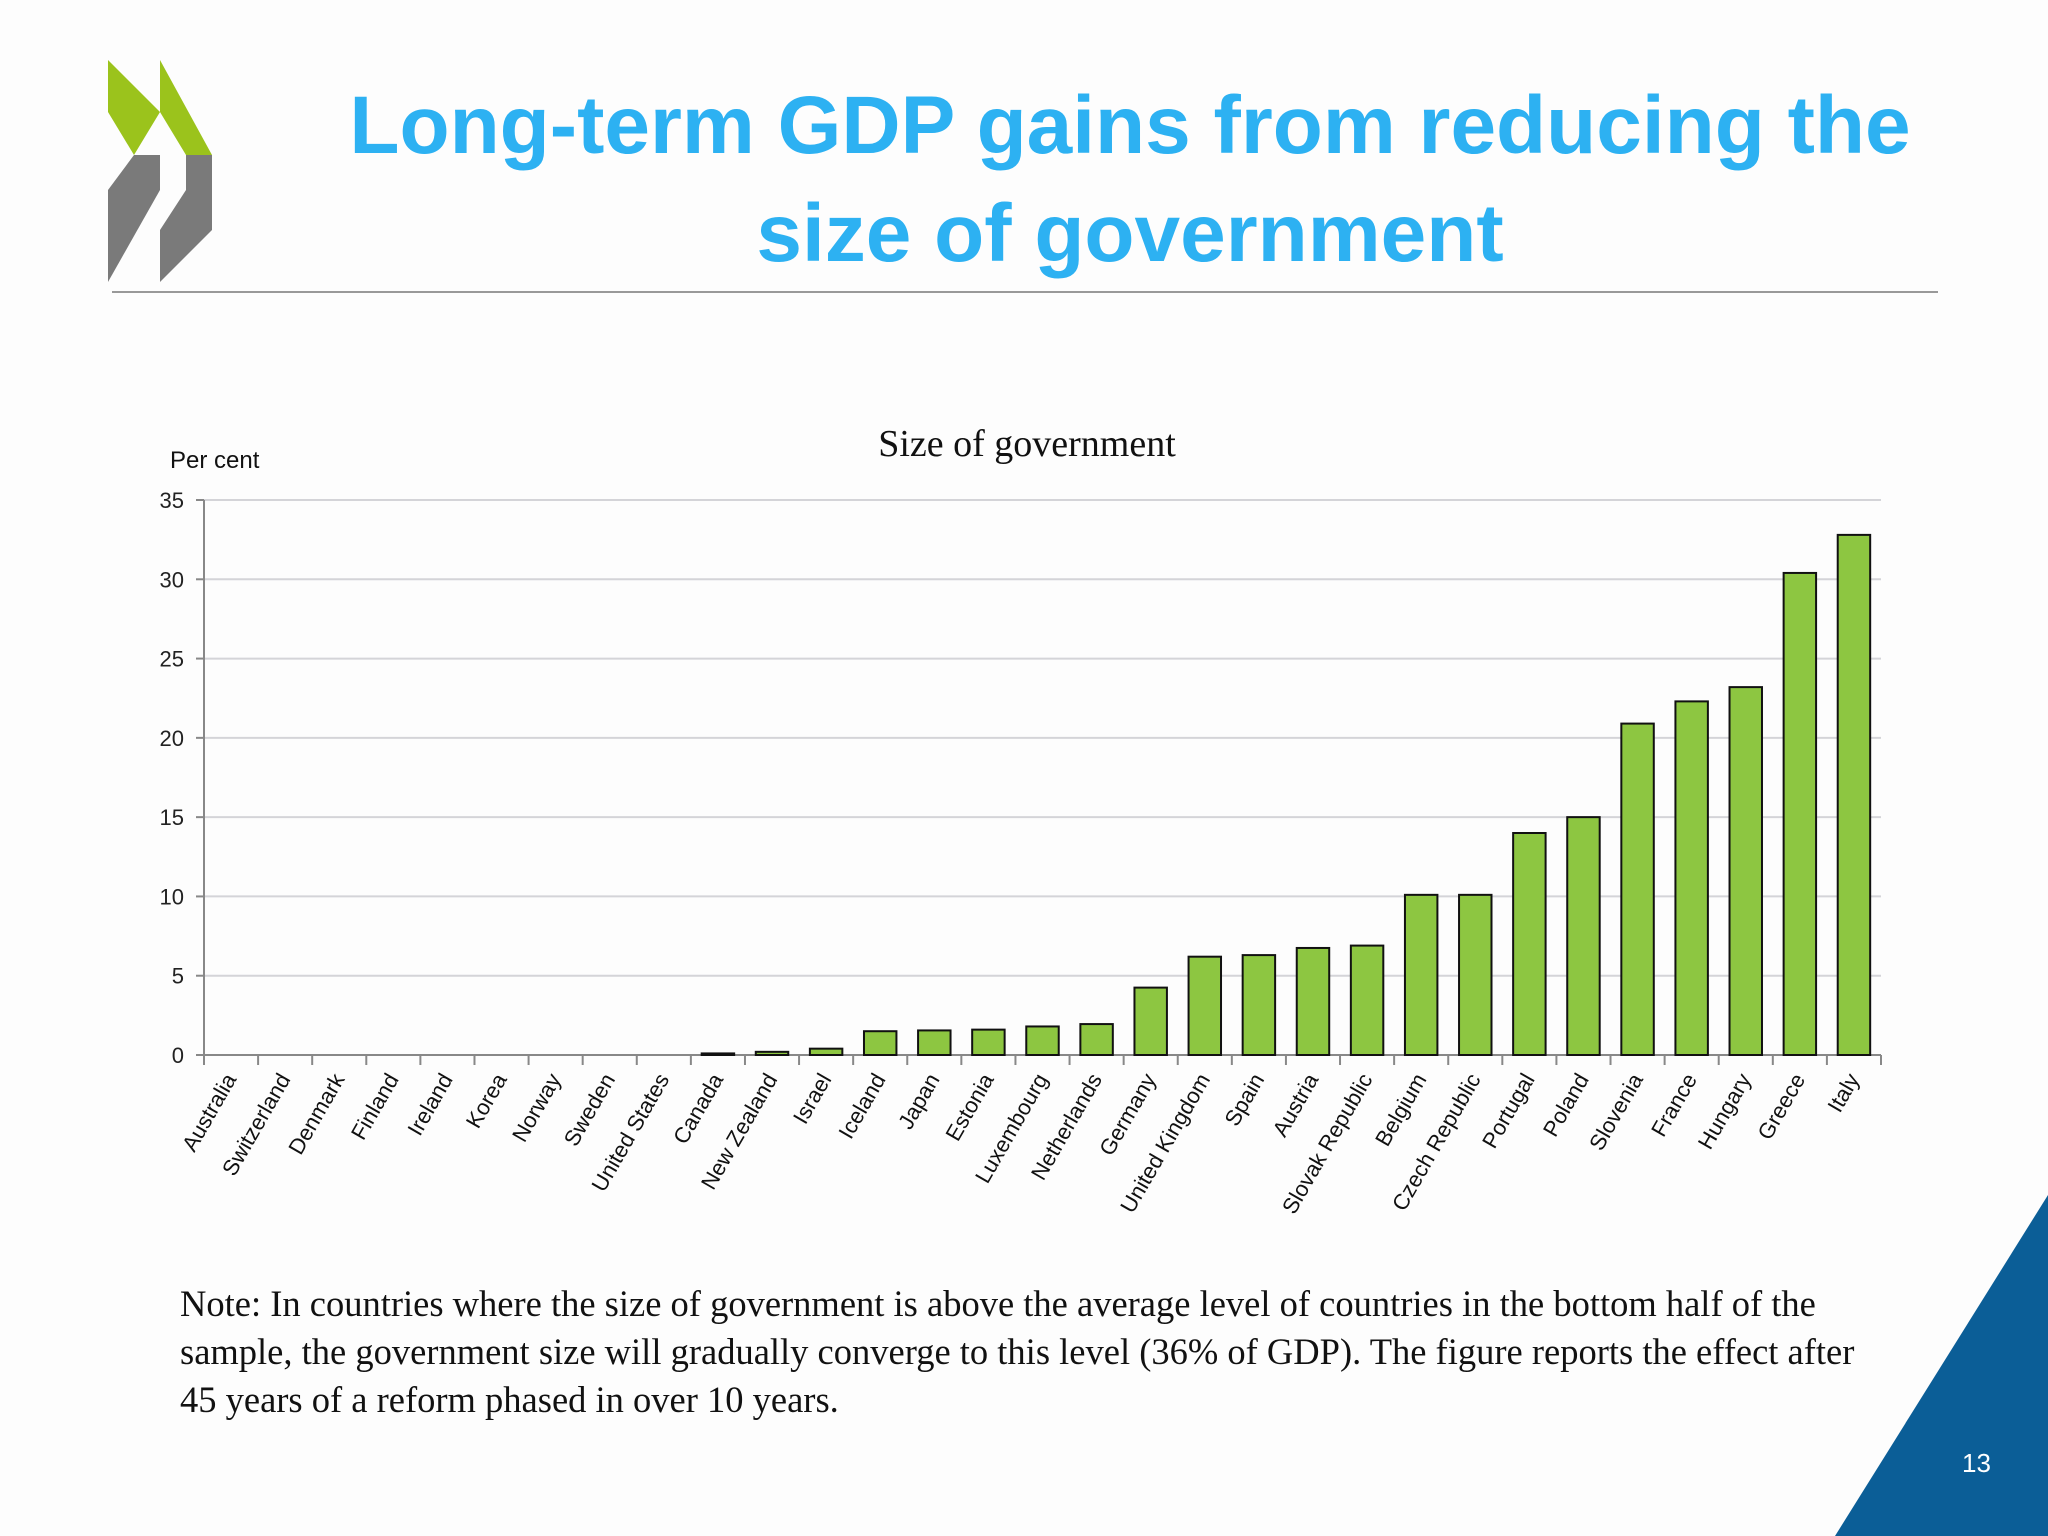 The width and height of the screenshot is (2048, 1536). I want to click on bar-hungary, so click(1745, 871).